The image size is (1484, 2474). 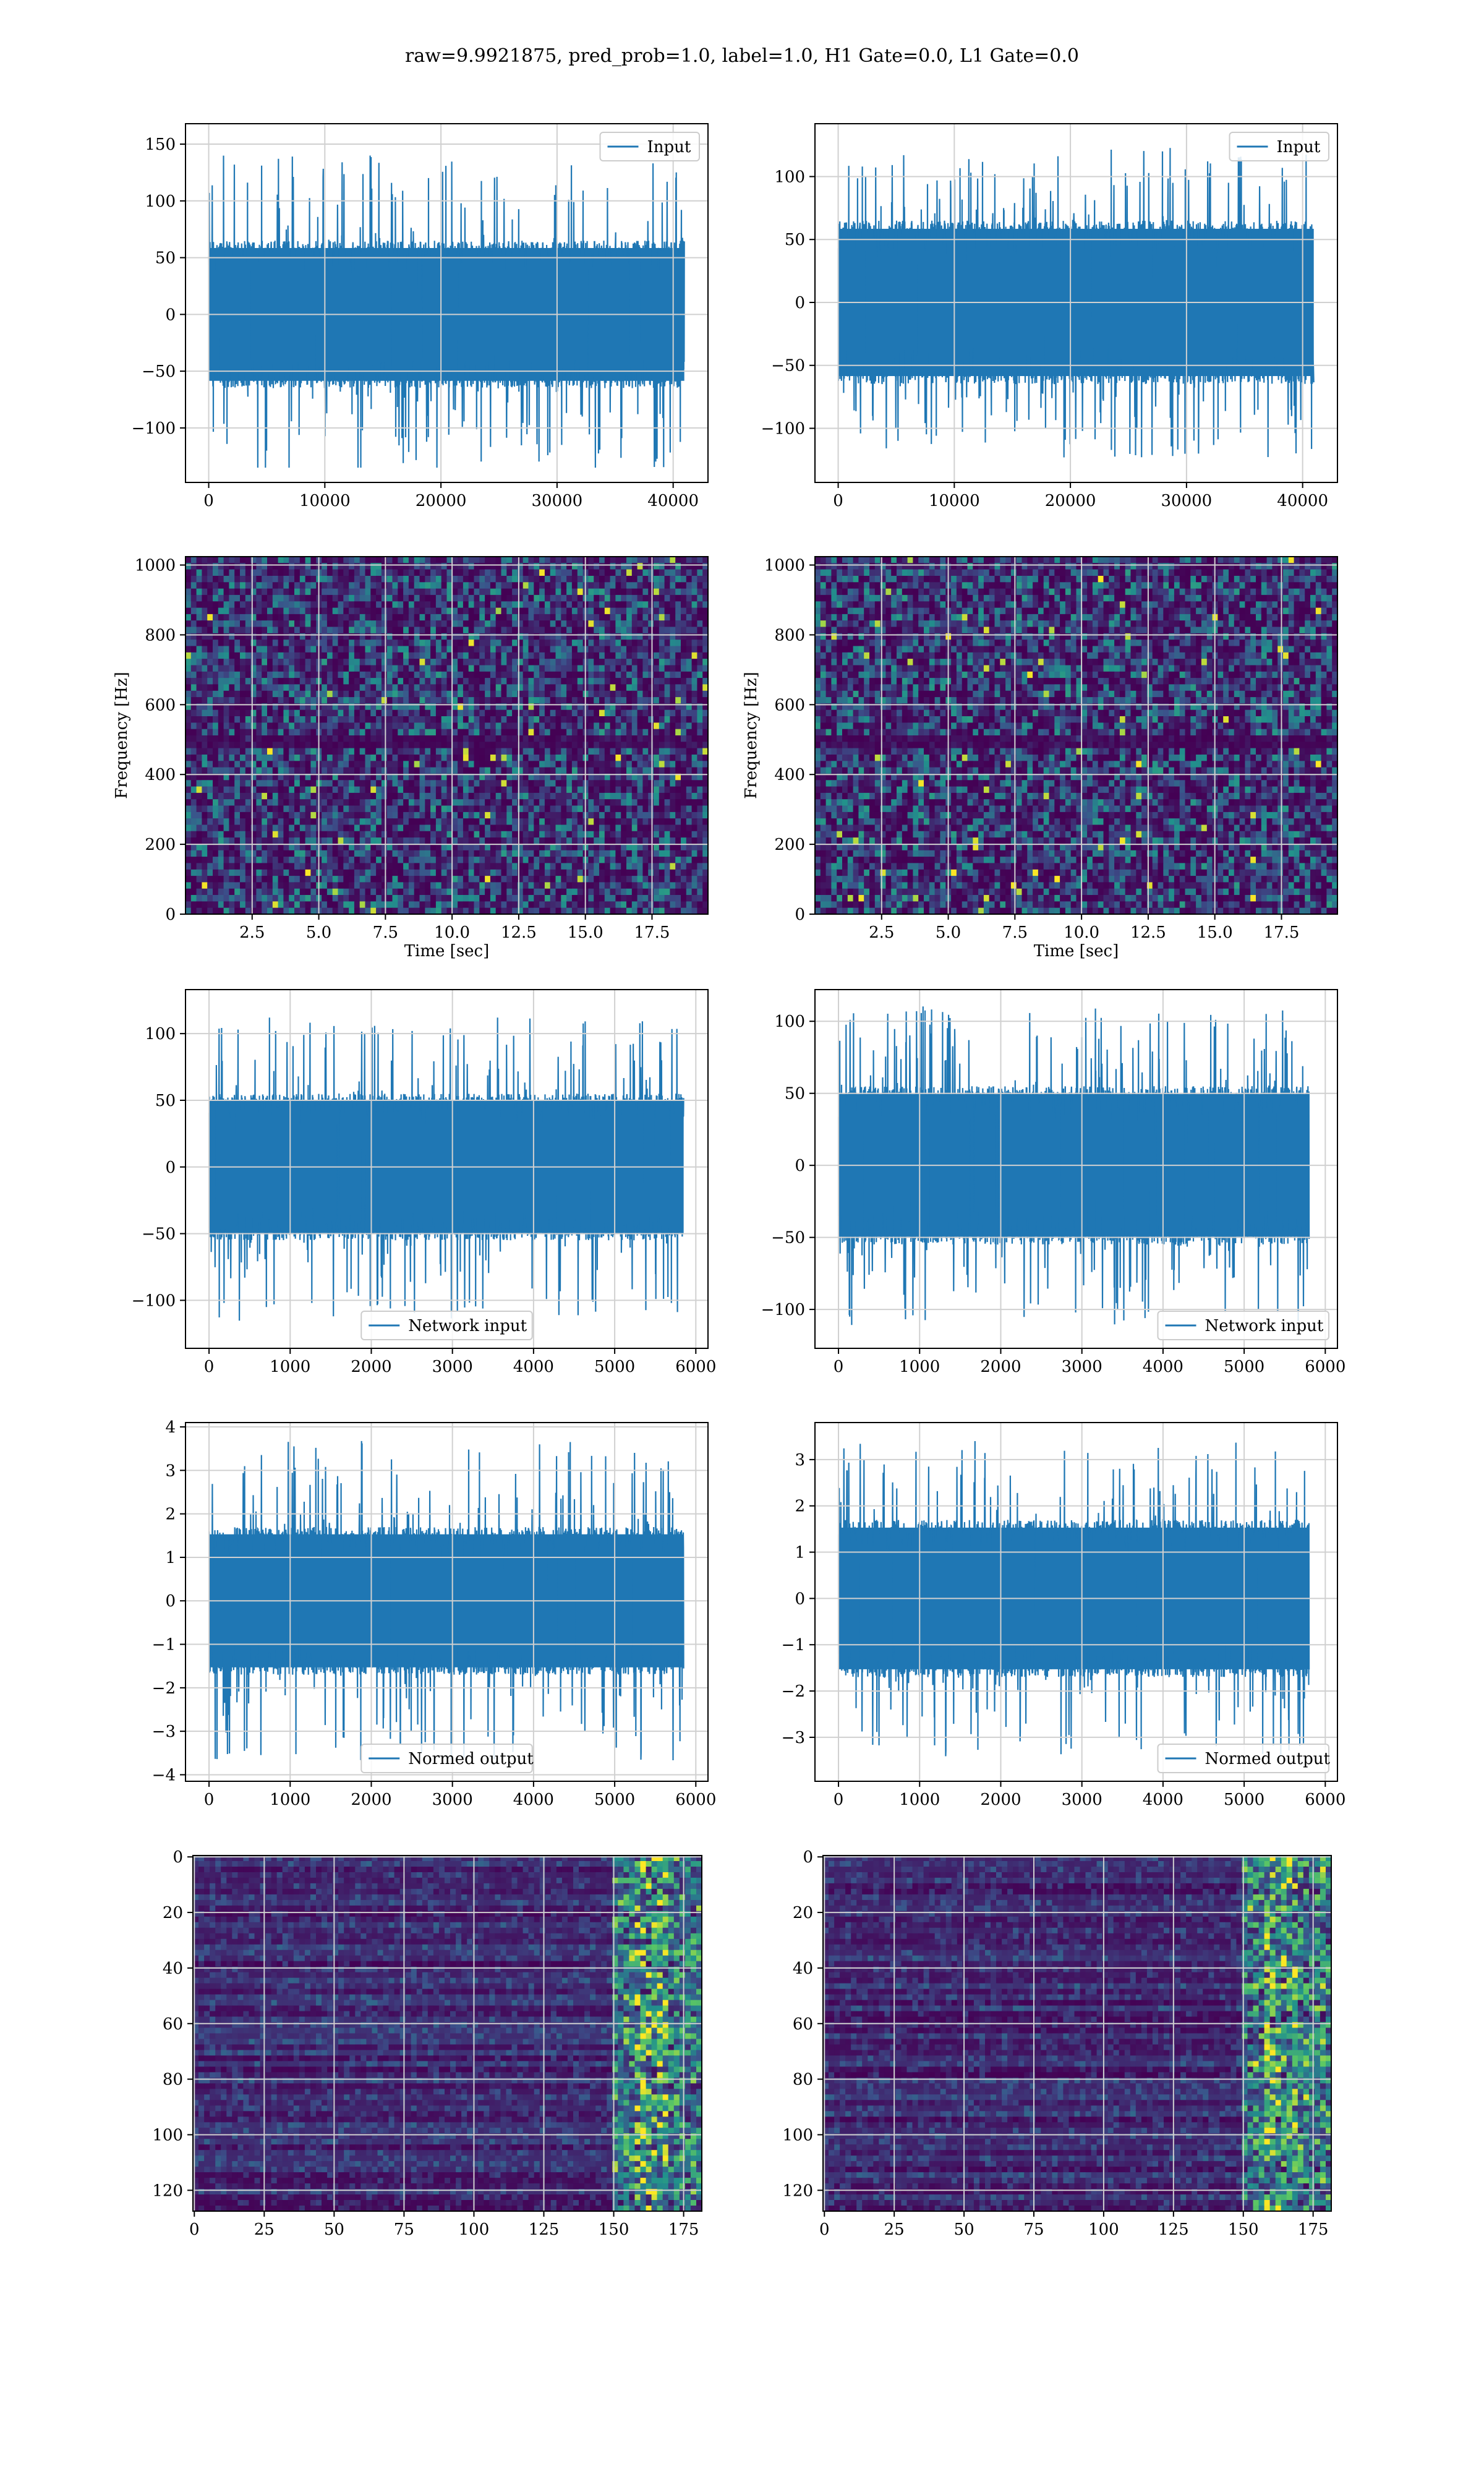 What do you see at coordinates (793, 1738) in the screenshot?
I see `normed-output-right-ytick-label: −3` at bounding box center [793, 1738].